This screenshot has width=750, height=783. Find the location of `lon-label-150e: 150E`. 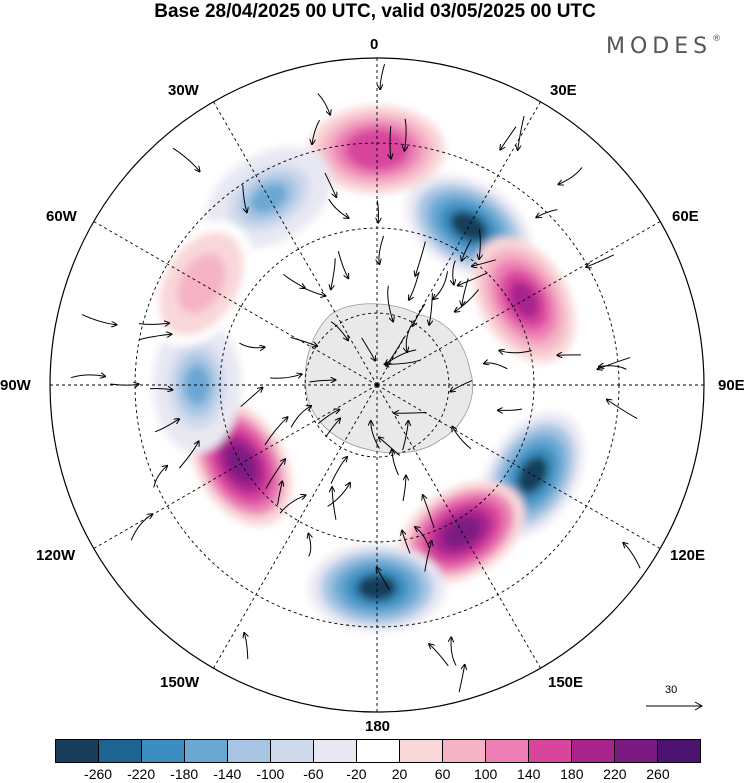

lon-label-150e: 150E is located at coordinates (566, 682).